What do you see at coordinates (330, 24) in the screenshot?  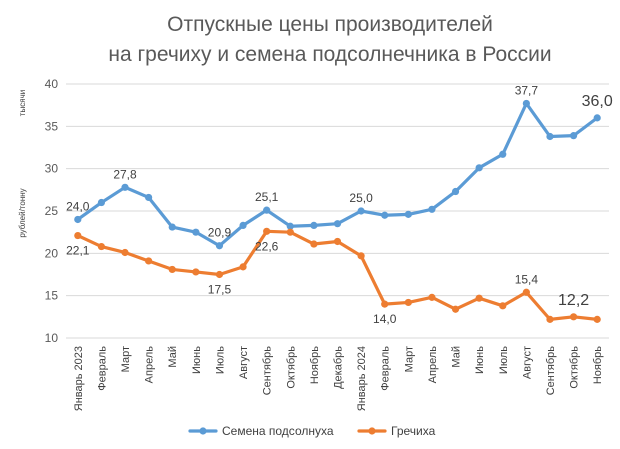 I see `chart-title-line-1: Отпускные цены производителей` at bounding box center [330, 24].